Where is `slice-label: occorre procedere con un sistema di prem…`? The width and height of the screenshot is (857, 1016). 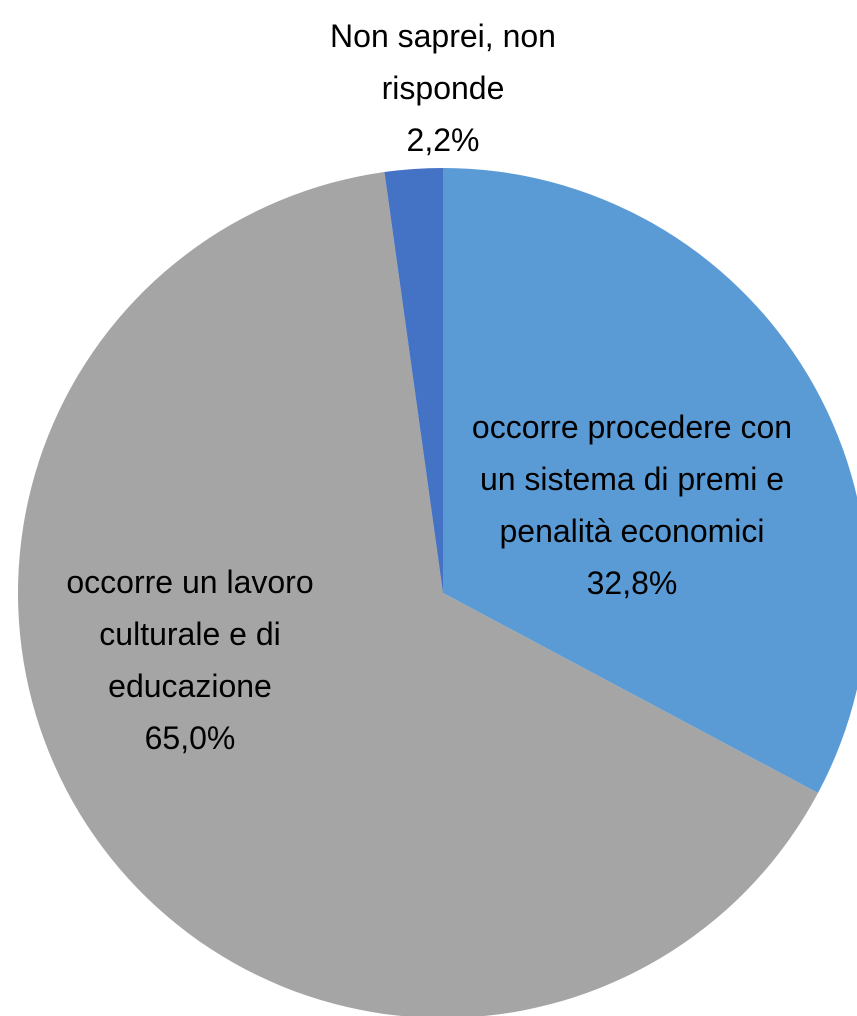
slice-label: occorre procedere con un sistema di prem… is located at coordinates (632, 505).